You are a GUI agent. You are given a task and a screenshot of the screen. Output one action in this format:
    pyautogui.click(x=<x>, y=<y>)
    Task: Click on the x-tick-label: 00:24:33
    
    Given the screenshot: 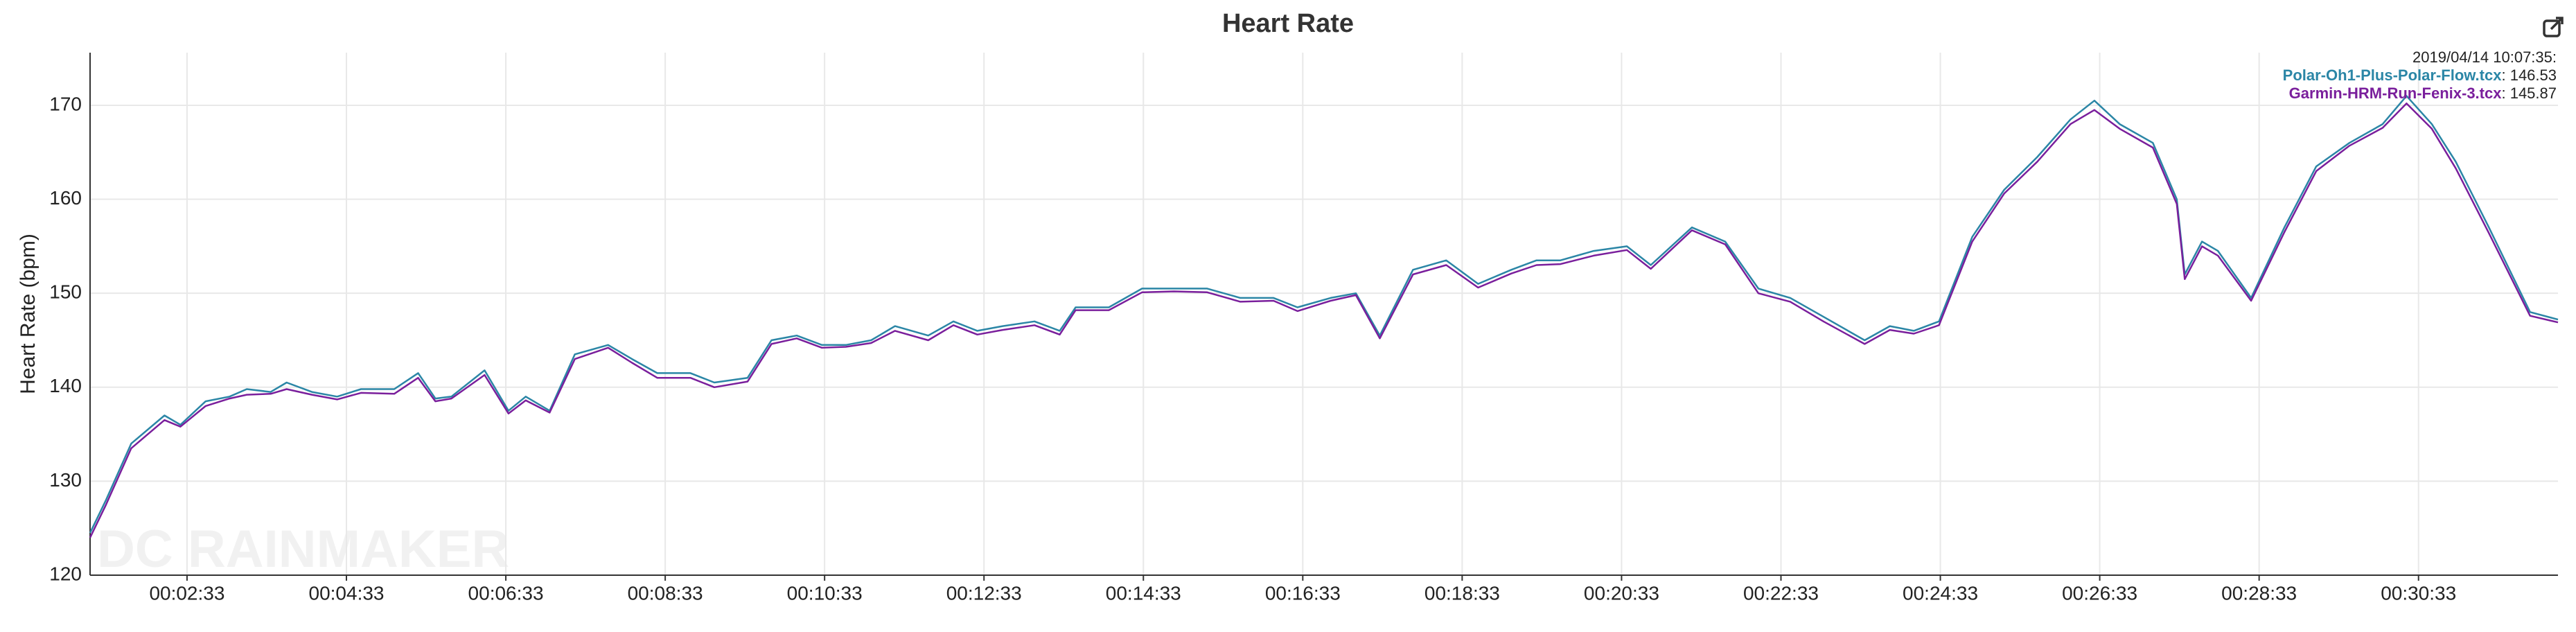 What is the action you would take?
    pyautogui.click(x=1941, y=593)
    